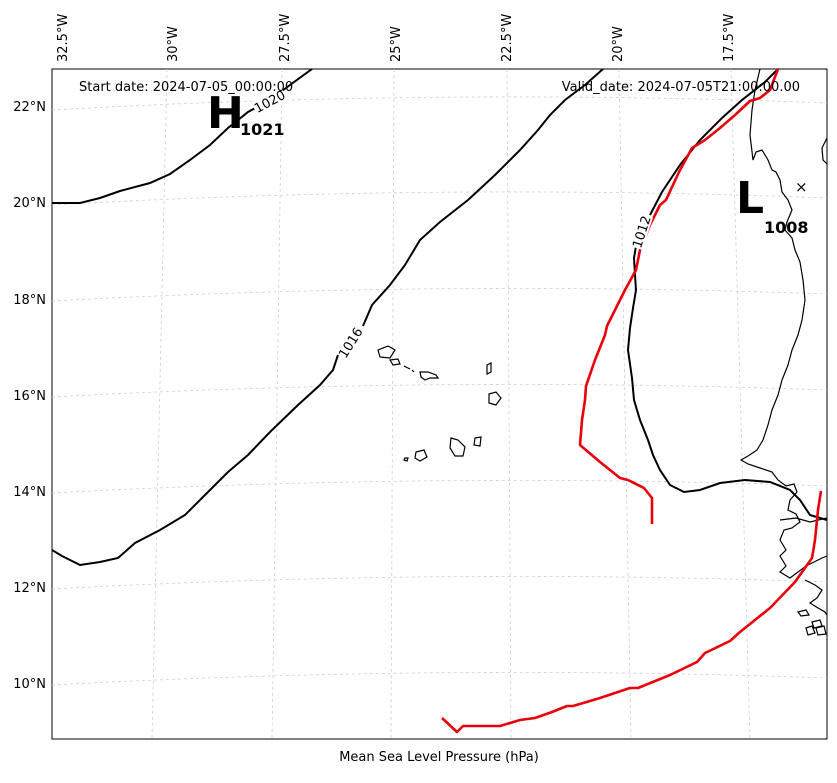 This screenshot has width=837, height=783. Describe the element at coordinates (507, 38) in the screenshot. I see `lon-label: 22.5°W` at that location.